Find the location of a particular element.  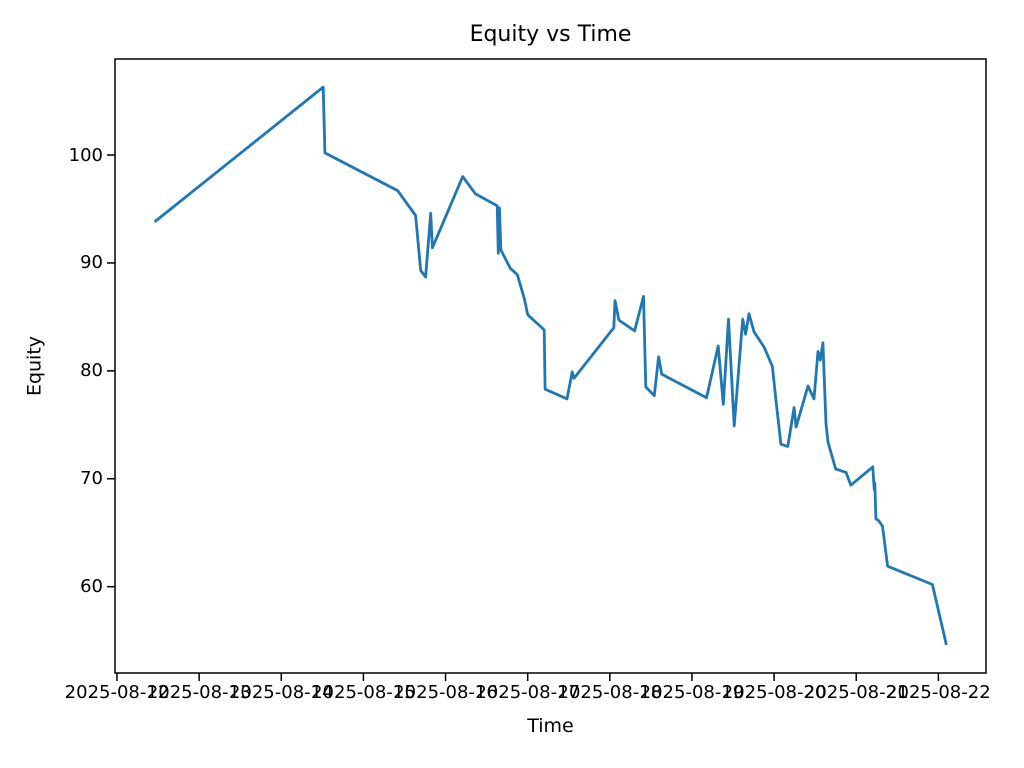

y-tick-label: 60 is located at coordinates (91, 587).